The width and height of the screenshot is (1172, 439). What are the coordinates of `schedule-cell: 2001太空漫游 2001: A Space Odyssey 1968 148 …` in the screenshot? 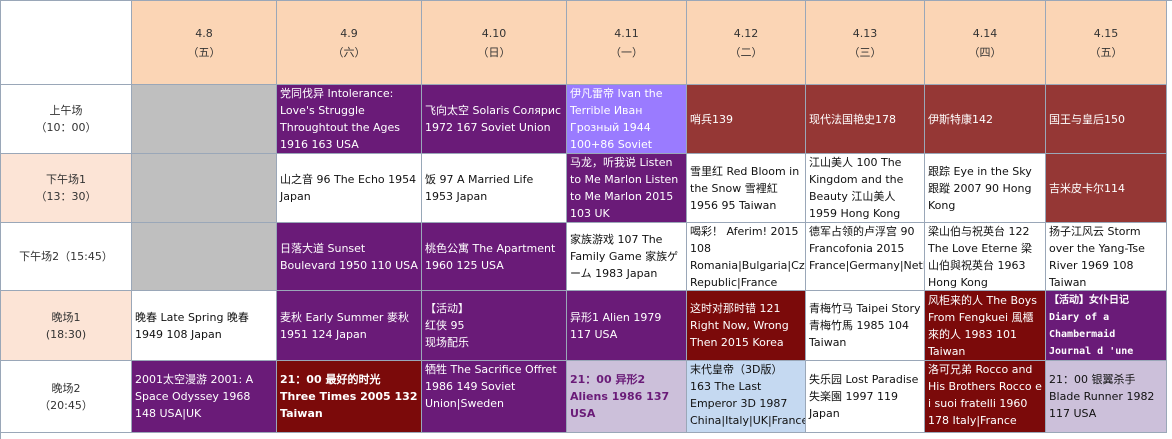 It's located at (204, 397).